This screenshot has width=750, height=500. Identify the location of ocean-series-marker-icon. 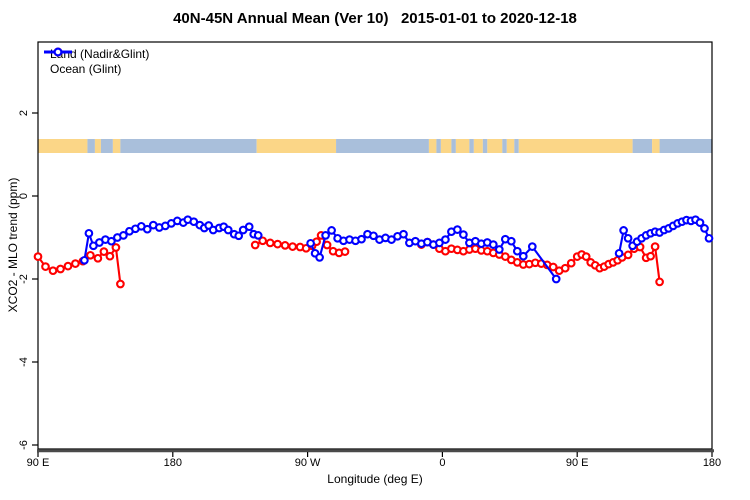
(58, 52).